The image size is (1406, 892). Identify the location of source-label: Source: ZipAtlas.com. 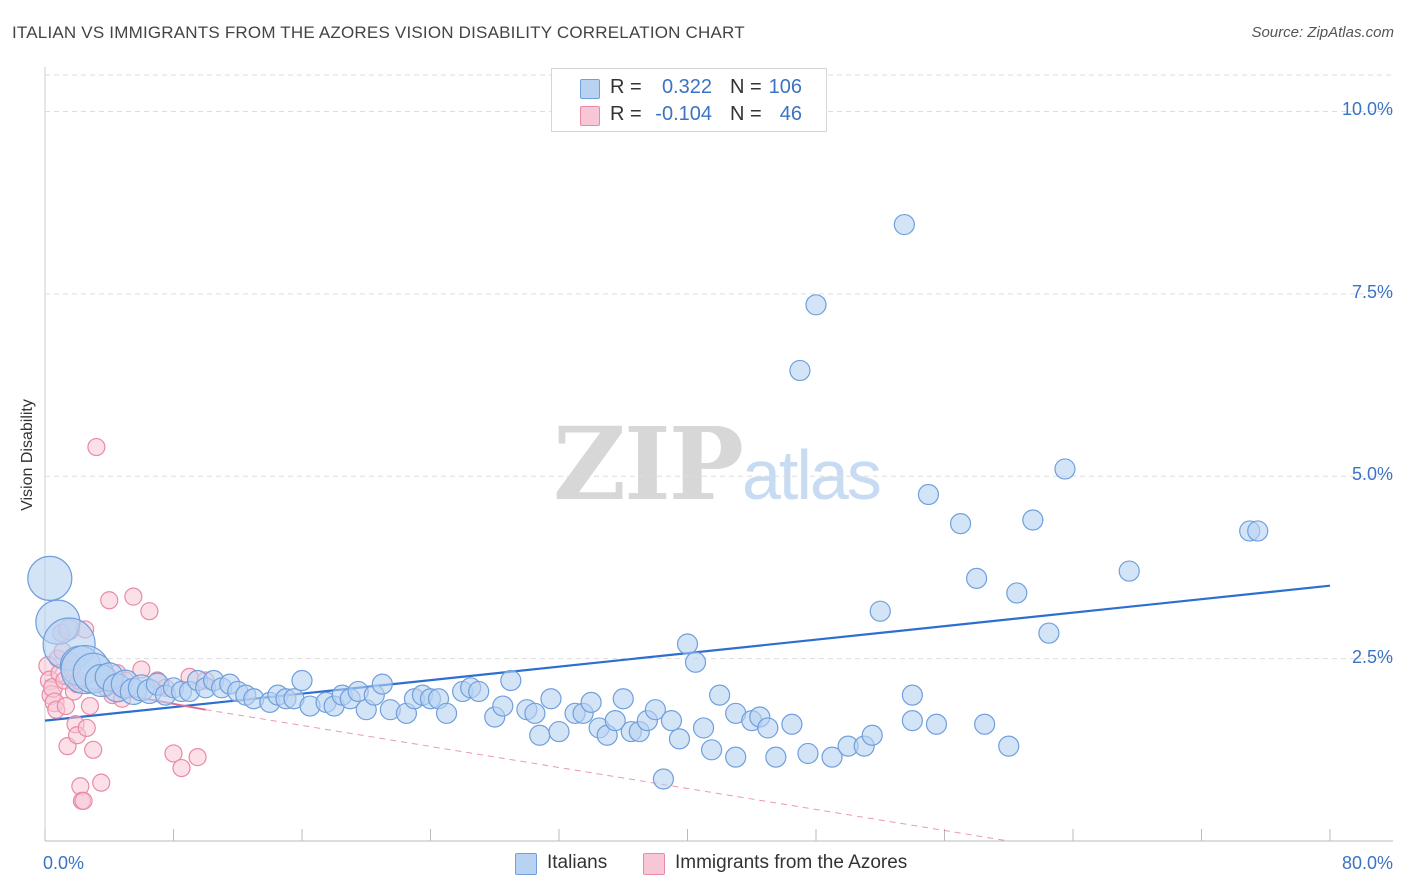
(1322, 32).